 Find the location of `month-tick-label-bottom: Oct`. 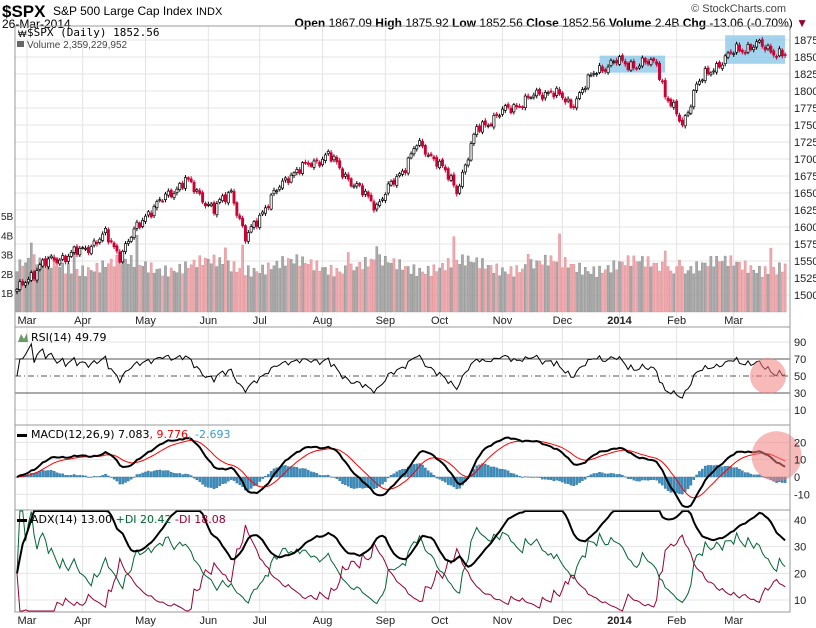

month-tick-label-bottom: Oct is located at coordinates (439, 621).